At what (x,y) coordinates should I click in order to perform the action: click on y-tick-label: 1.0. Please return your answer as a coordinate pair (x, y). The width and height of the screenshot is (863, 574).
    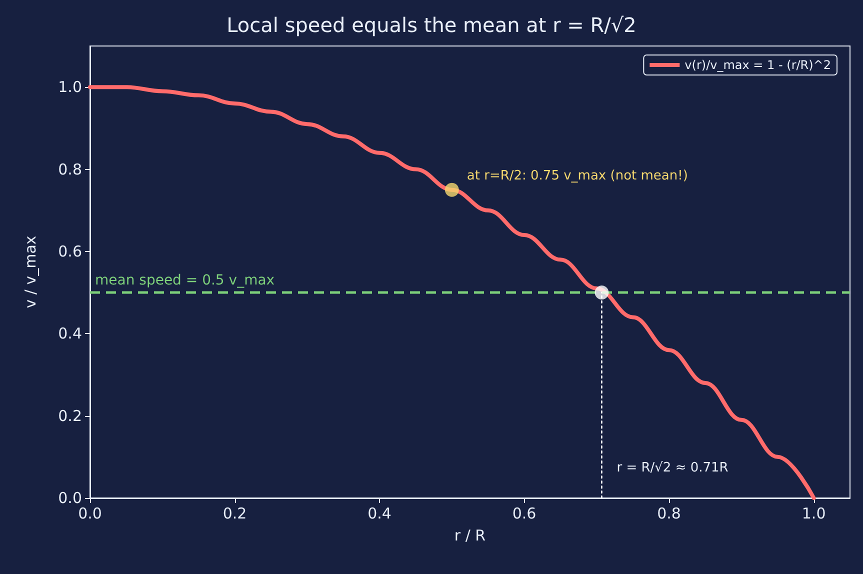
    Looking at the image, I should click on (70, 87).